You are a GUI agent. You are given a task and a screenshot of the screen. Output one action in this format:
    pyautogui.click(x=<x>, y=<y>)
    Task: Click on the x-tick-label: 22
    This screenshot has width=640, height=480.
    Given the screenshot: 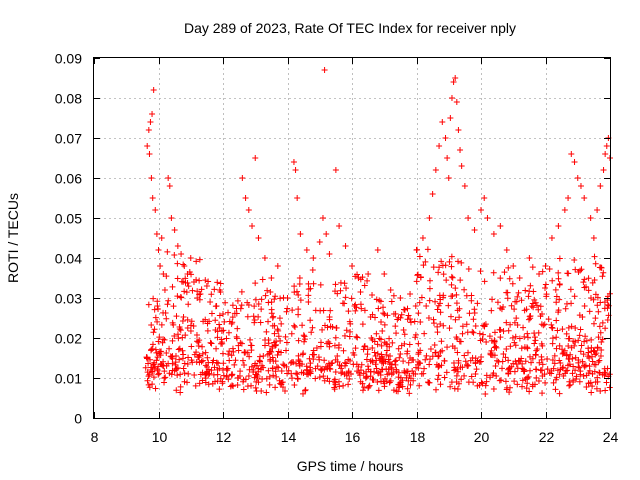 What is the action you would take?
    pyautogui.click(x=547, y=437)
    